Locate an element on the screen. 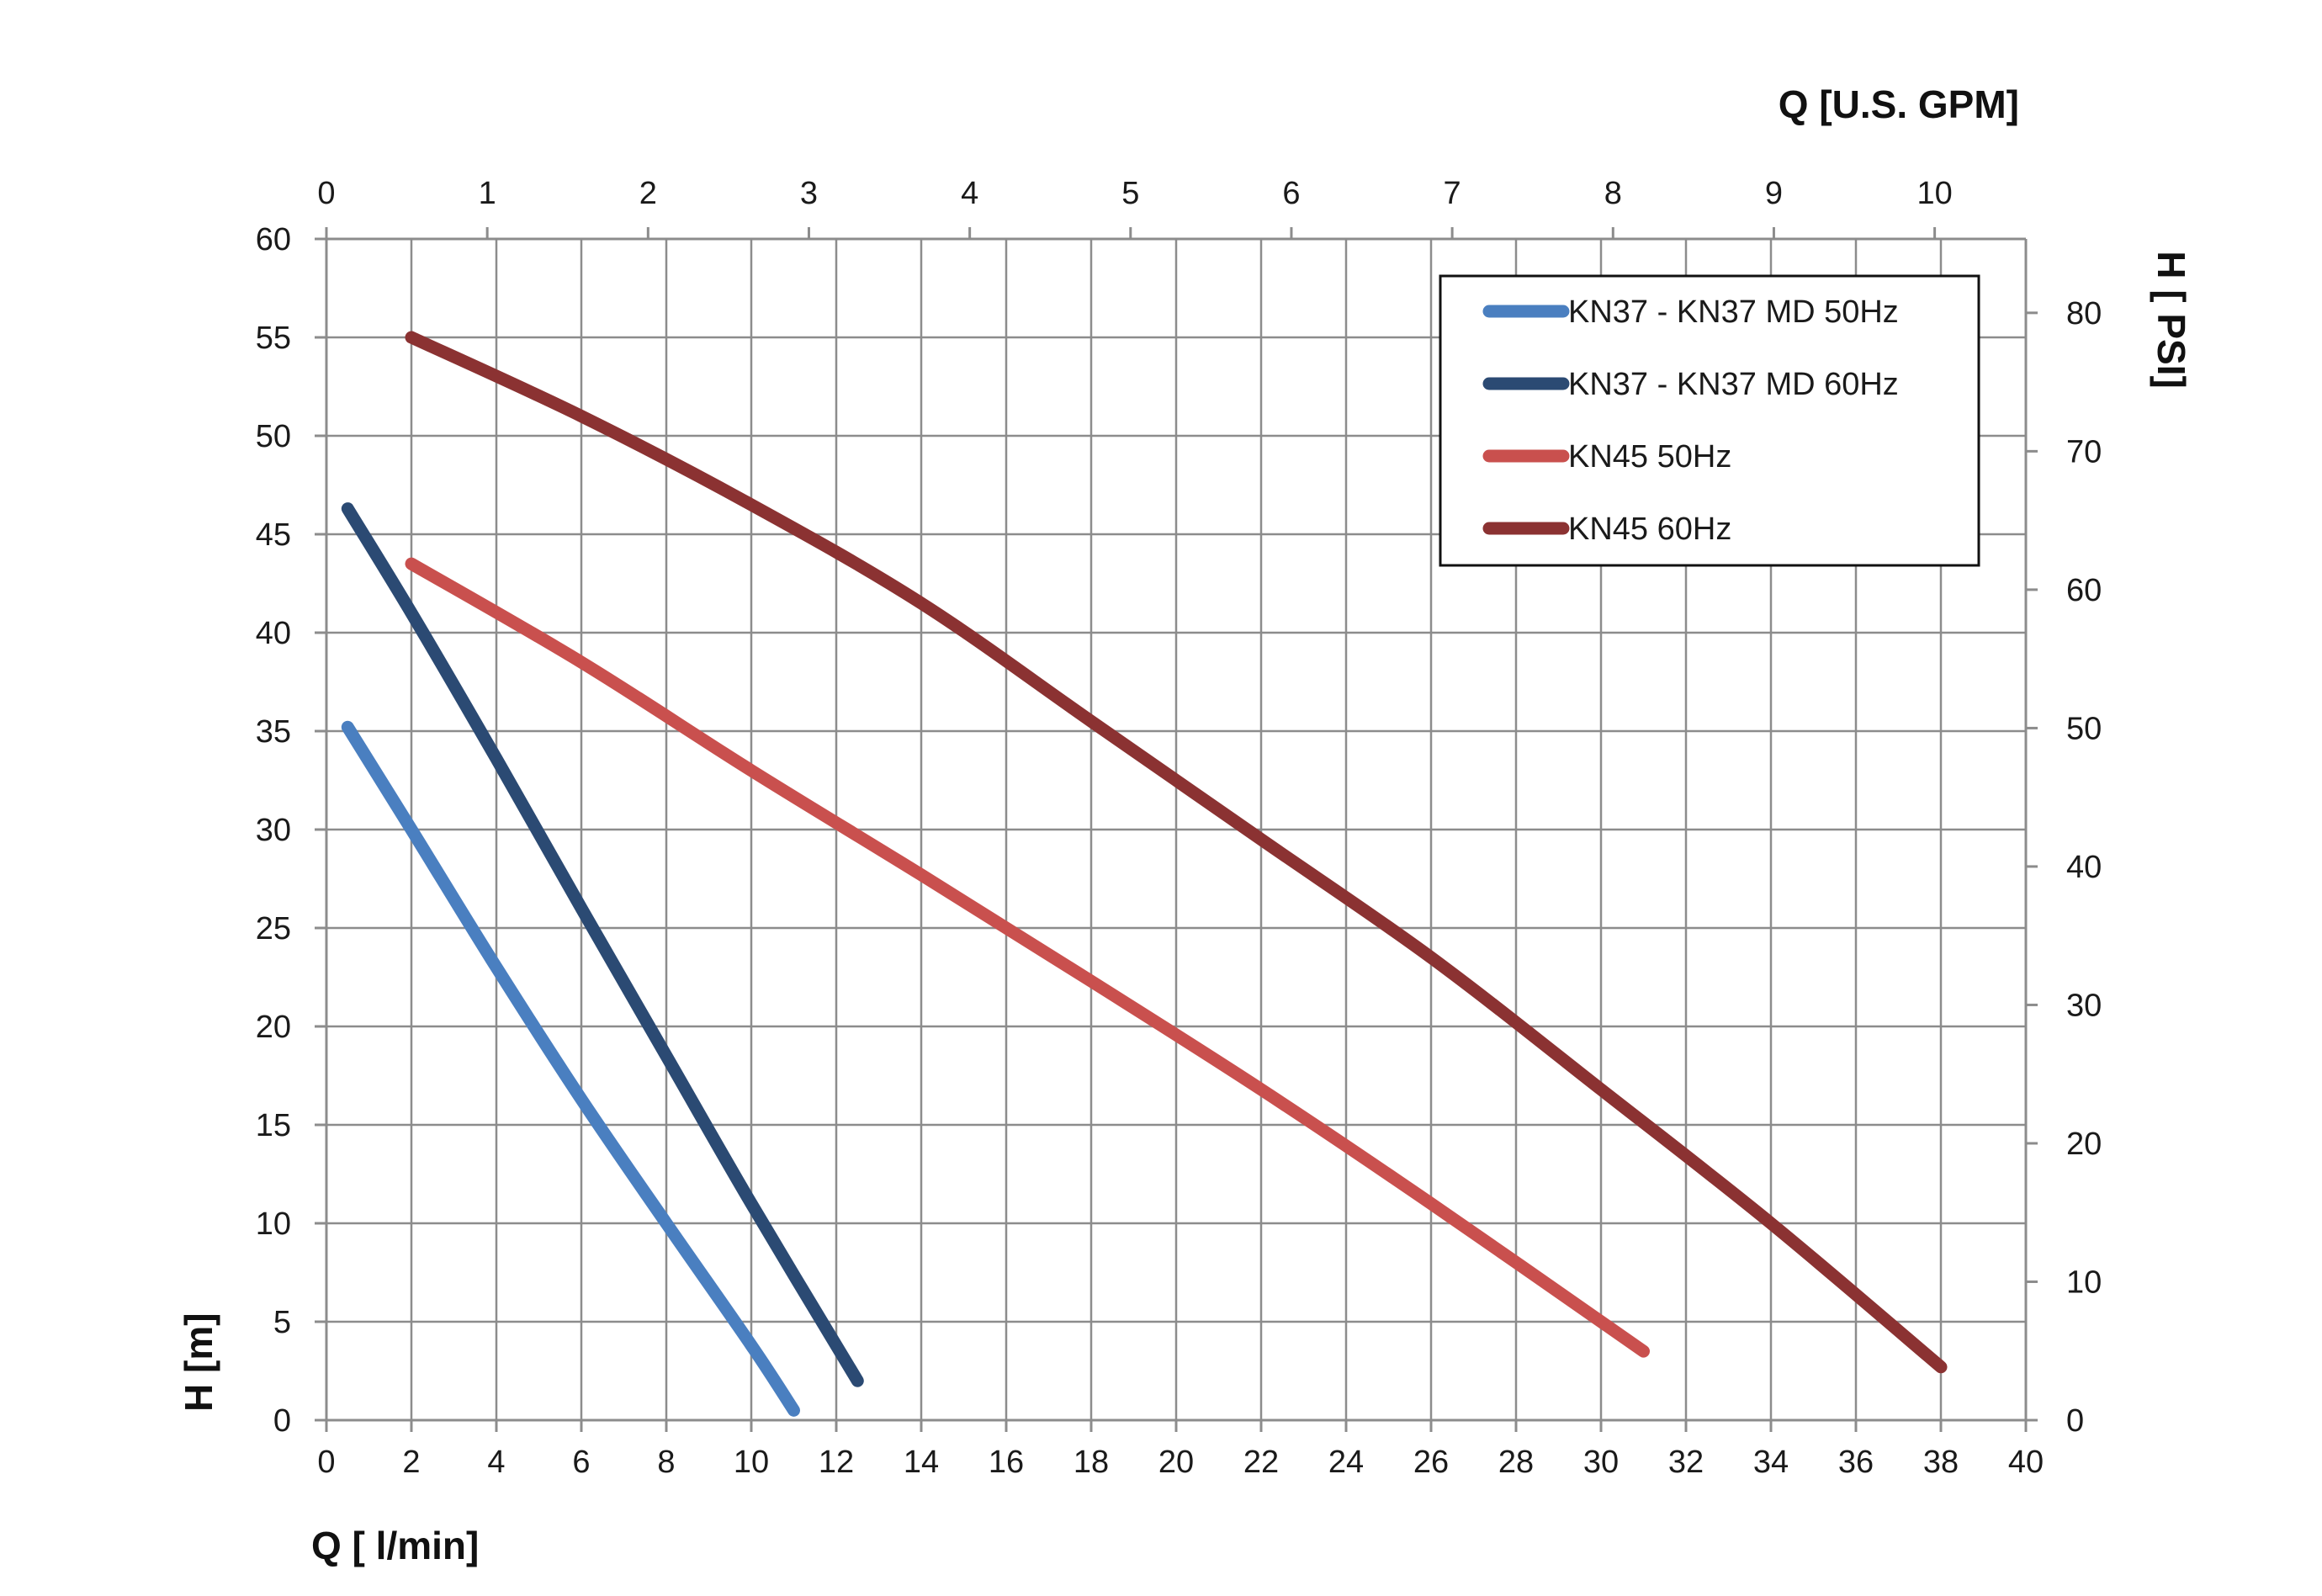  top-x-tick-label: 4 is located at coordinates (969, 194).